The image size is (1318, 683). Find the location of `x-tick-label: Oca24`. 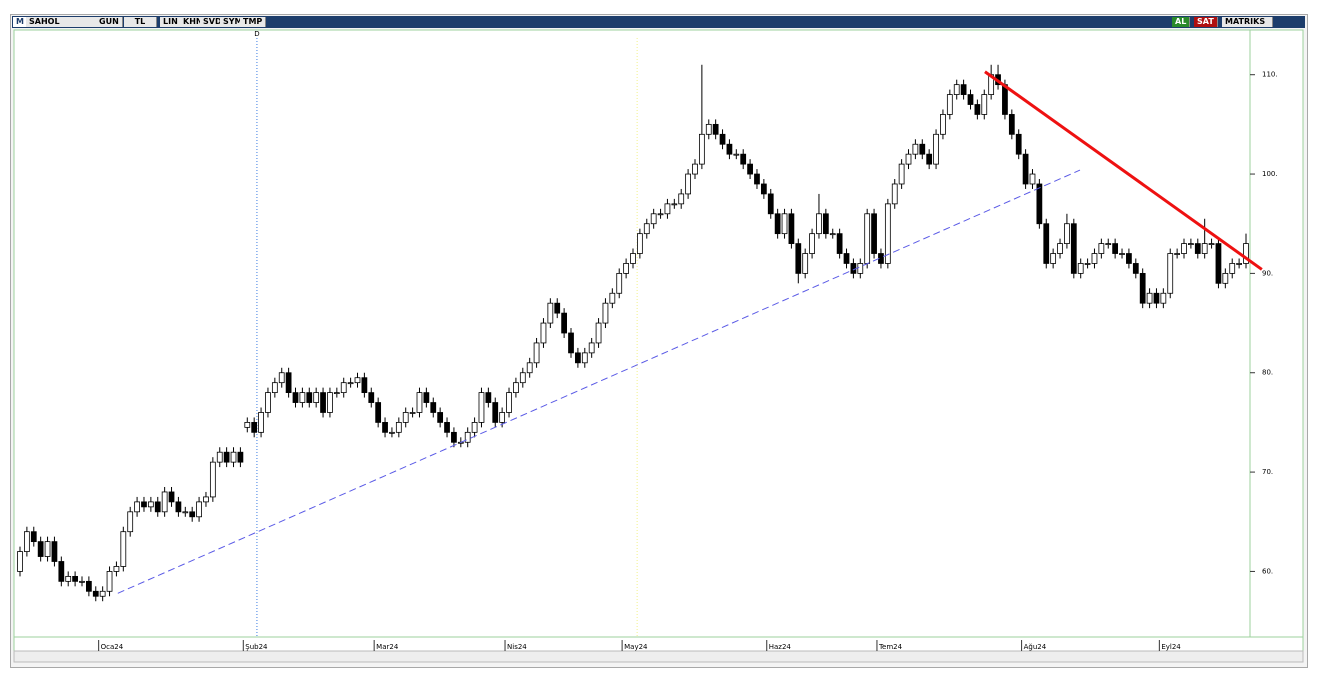

x-tick-label: Oca24 is located at coordinates (112, 647).